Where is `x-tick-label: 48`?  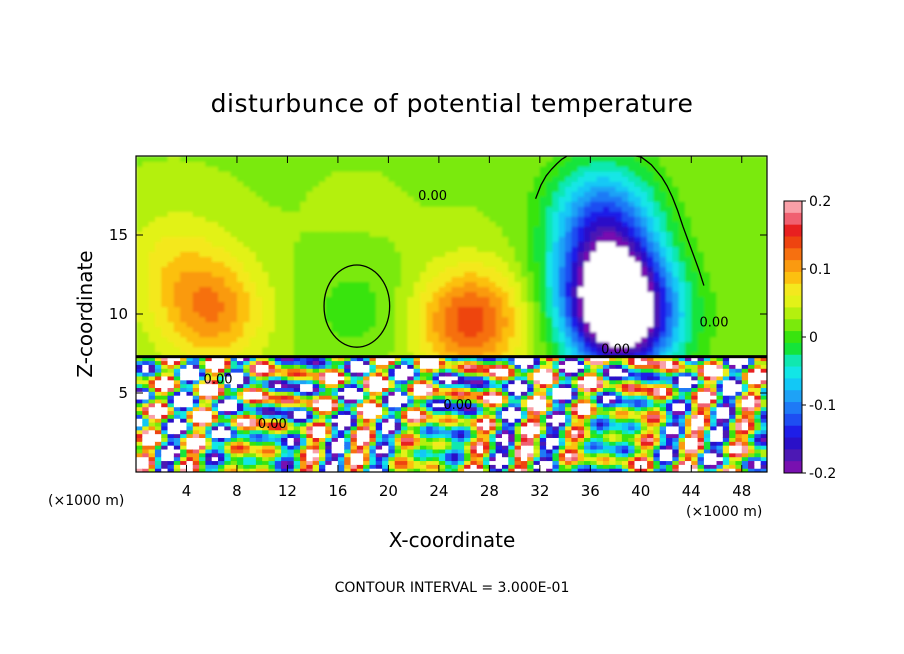
x-tick-label: 48 is located at coordinates (741, 491).